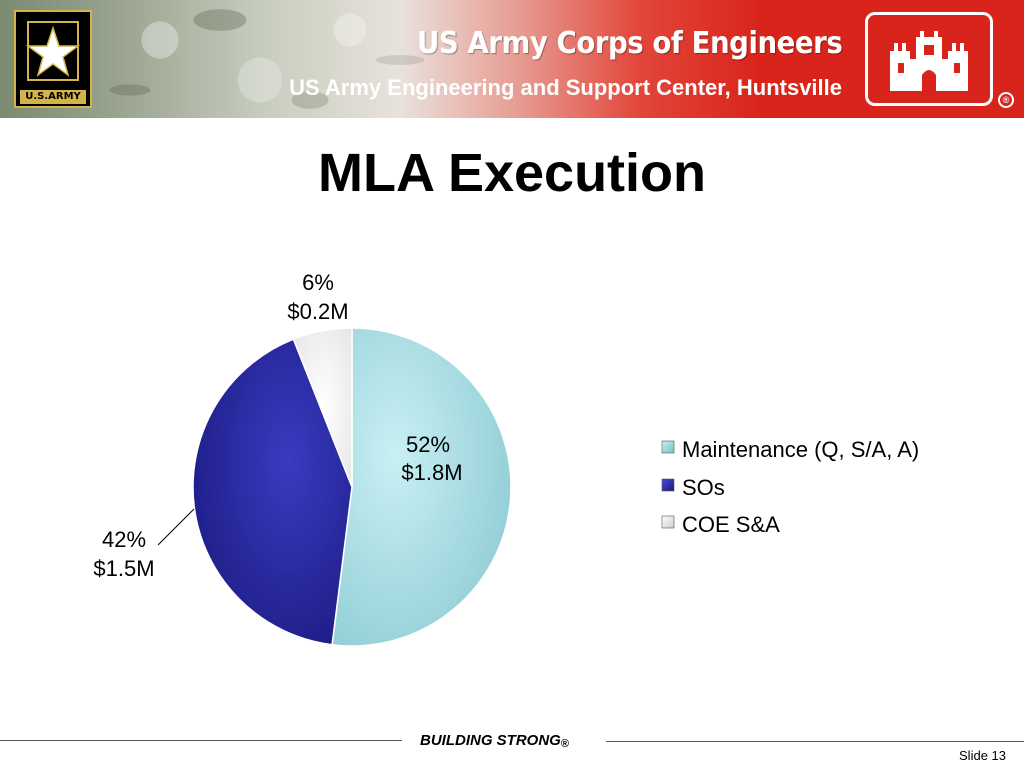 The image size is (1024, 768). Describe the element at coordinates (53, 51) in the screenshot. I see `army-star-icon` at that location.